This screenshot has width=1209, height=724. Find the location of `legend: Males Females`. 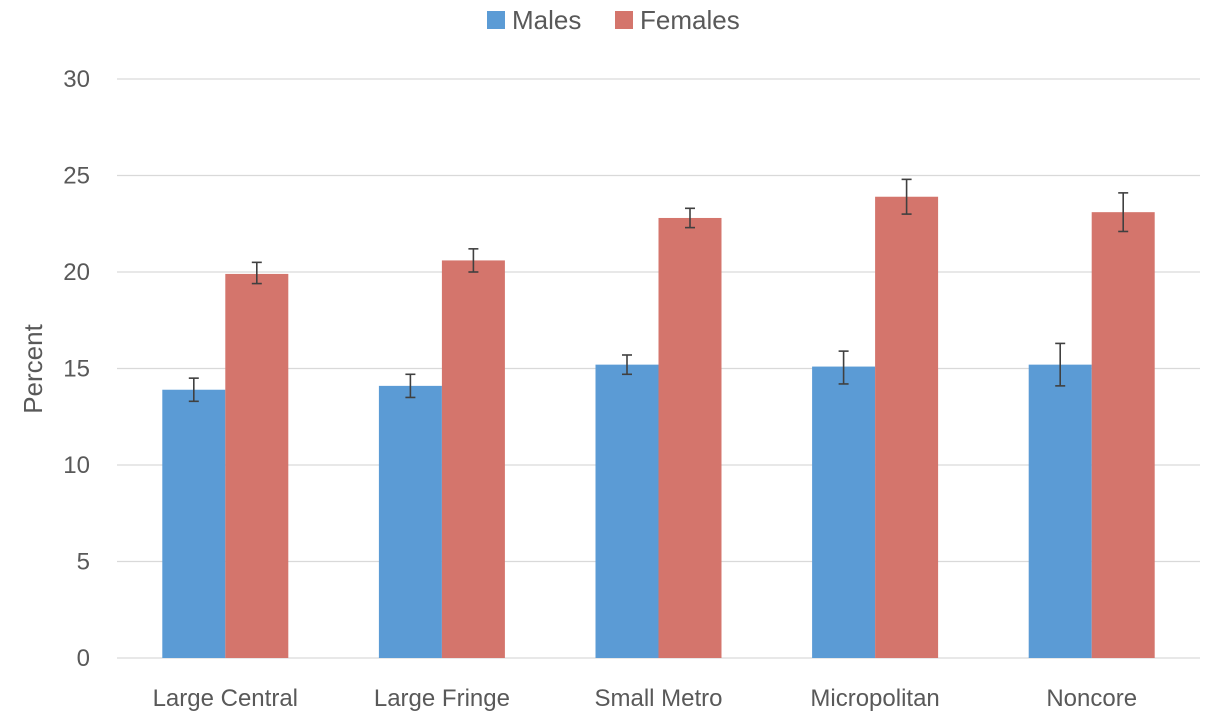

legend: Males Females is located at coordinates (613, 20).